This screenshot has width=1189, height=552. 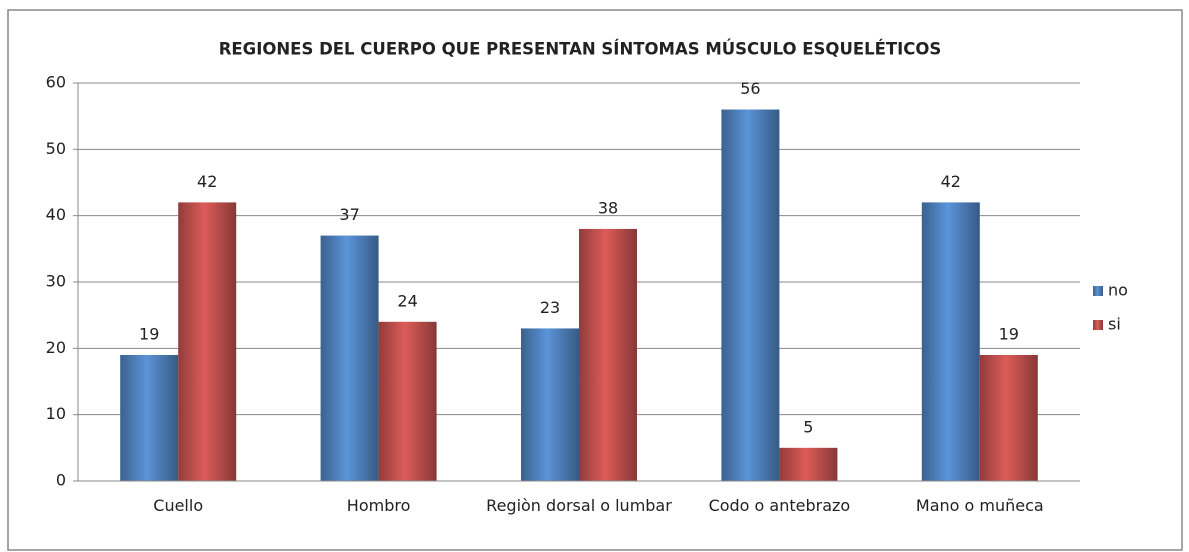 I want to click on y-tick-label: 10, so click(x=56, y=413).